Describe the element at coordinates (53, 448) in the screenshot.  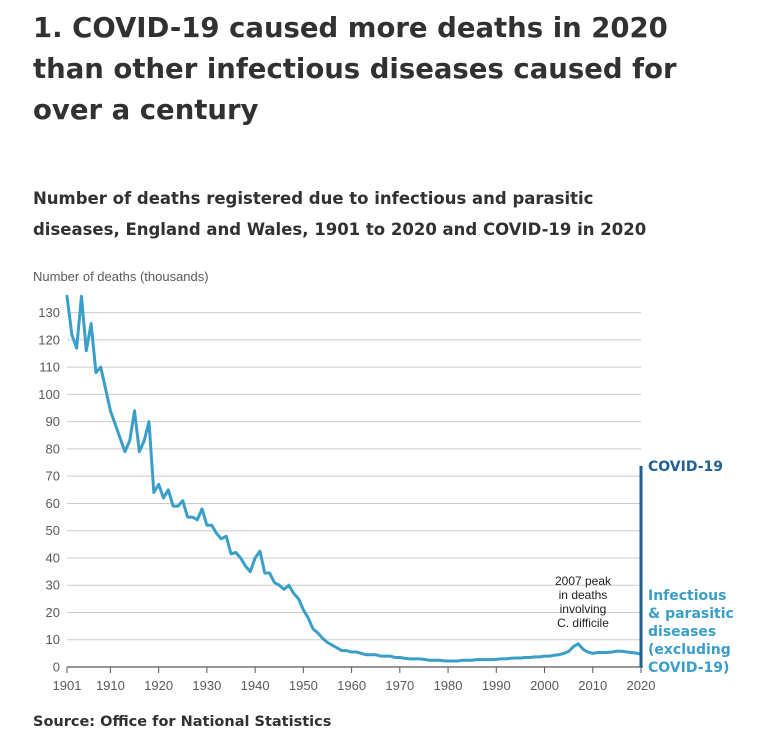
I see `y-tick-label: 80` at that location.